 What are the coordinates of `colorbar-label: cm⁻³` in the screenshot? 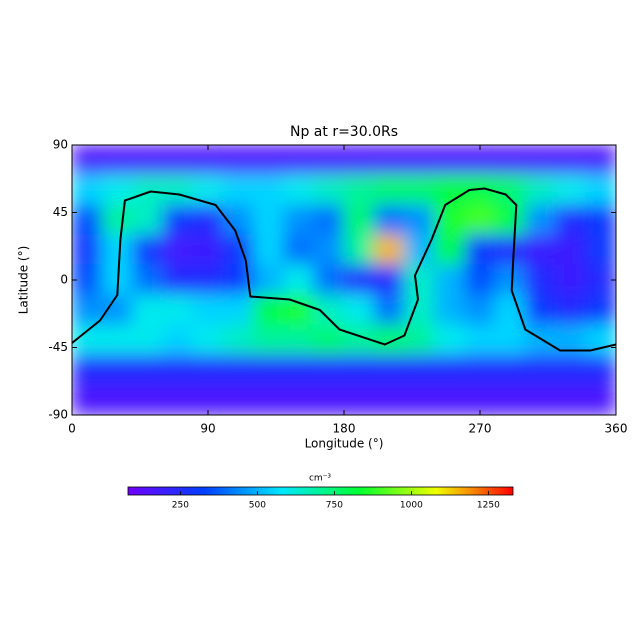 It's located at (320, 479).